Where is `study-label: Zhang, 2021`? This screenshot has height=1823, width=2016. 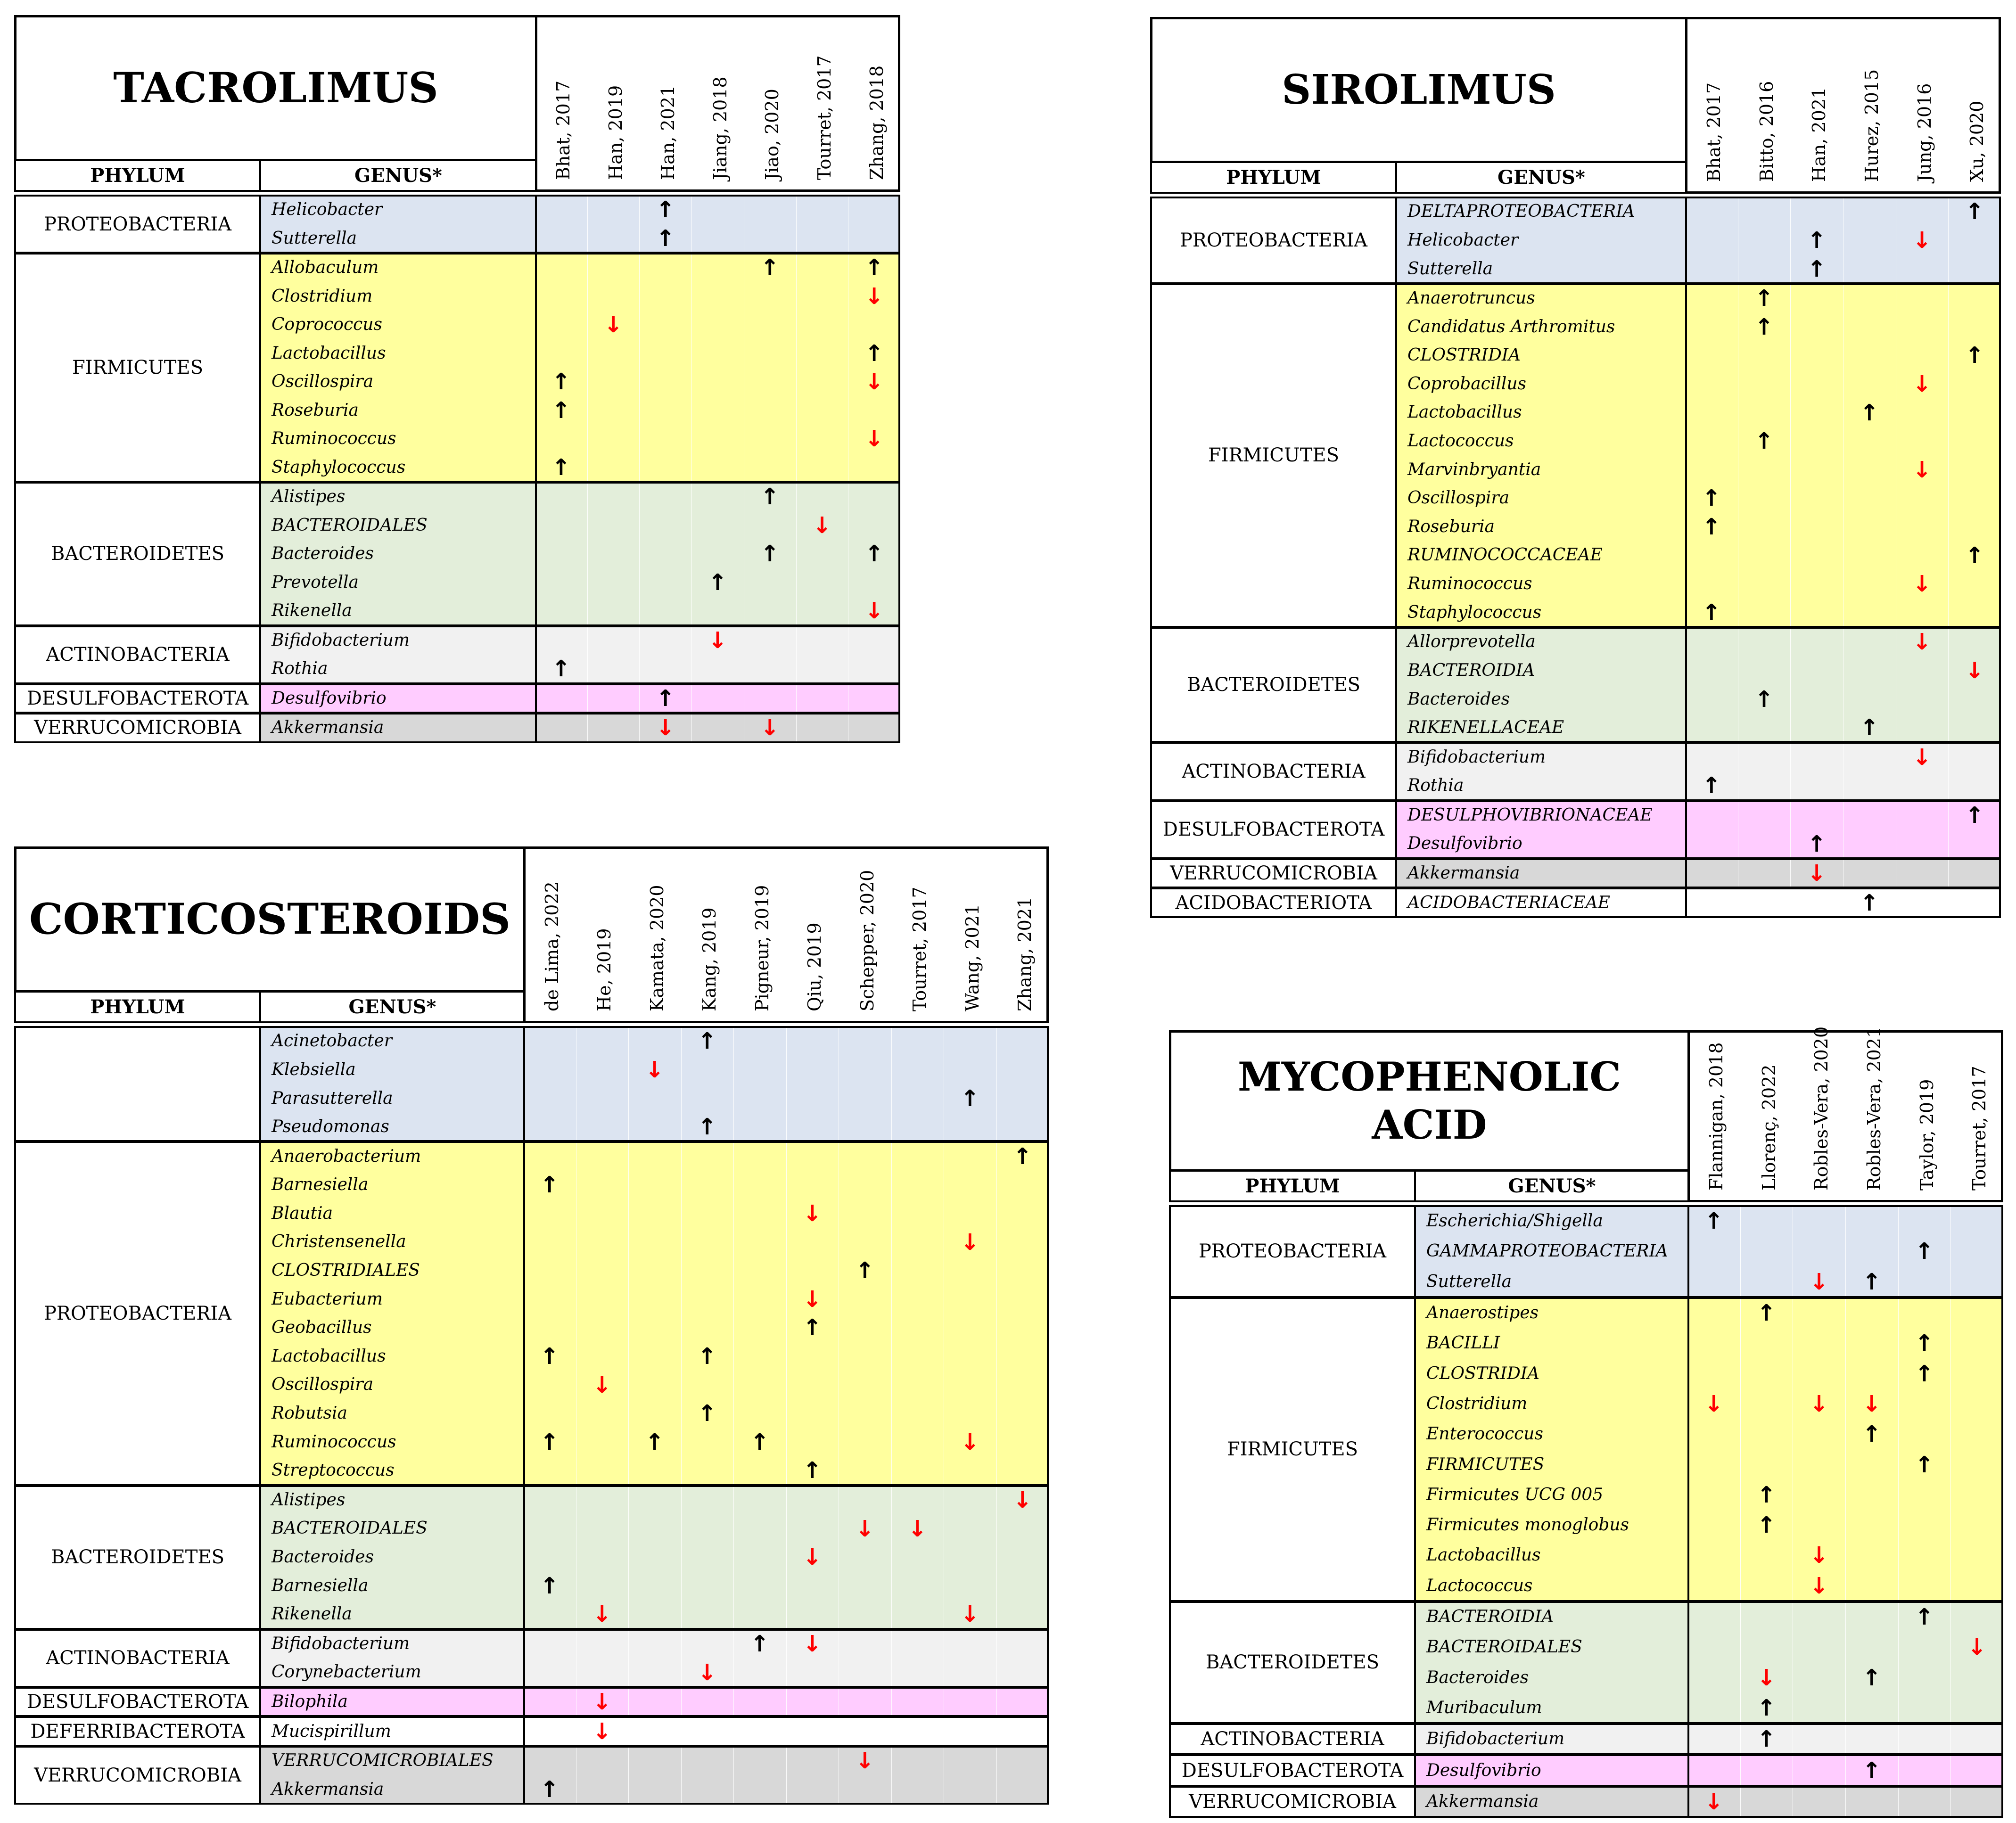 study-label: Zhang, 2021 is located at coordinates (1025, 953).